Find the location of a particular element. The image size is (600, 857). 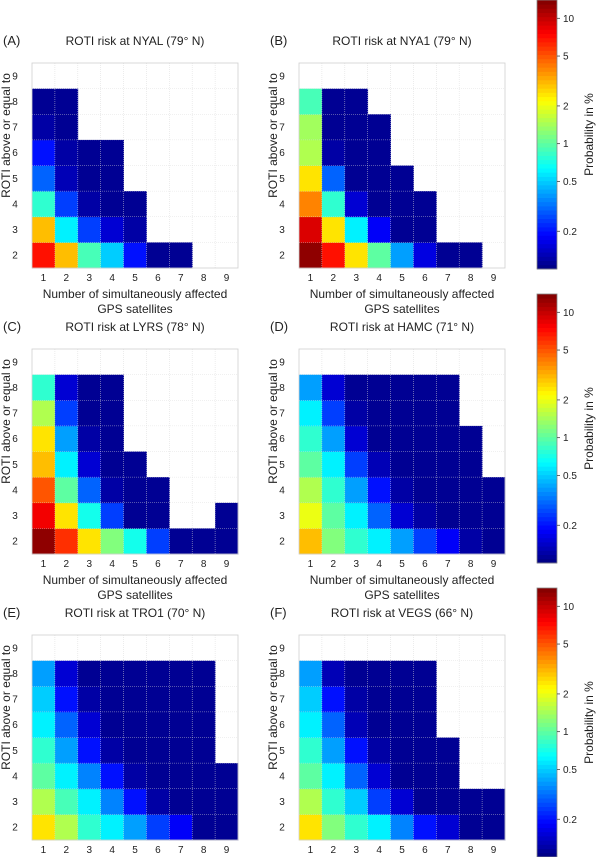

y-tick-label: 2 is located at coordinates (282, 256).